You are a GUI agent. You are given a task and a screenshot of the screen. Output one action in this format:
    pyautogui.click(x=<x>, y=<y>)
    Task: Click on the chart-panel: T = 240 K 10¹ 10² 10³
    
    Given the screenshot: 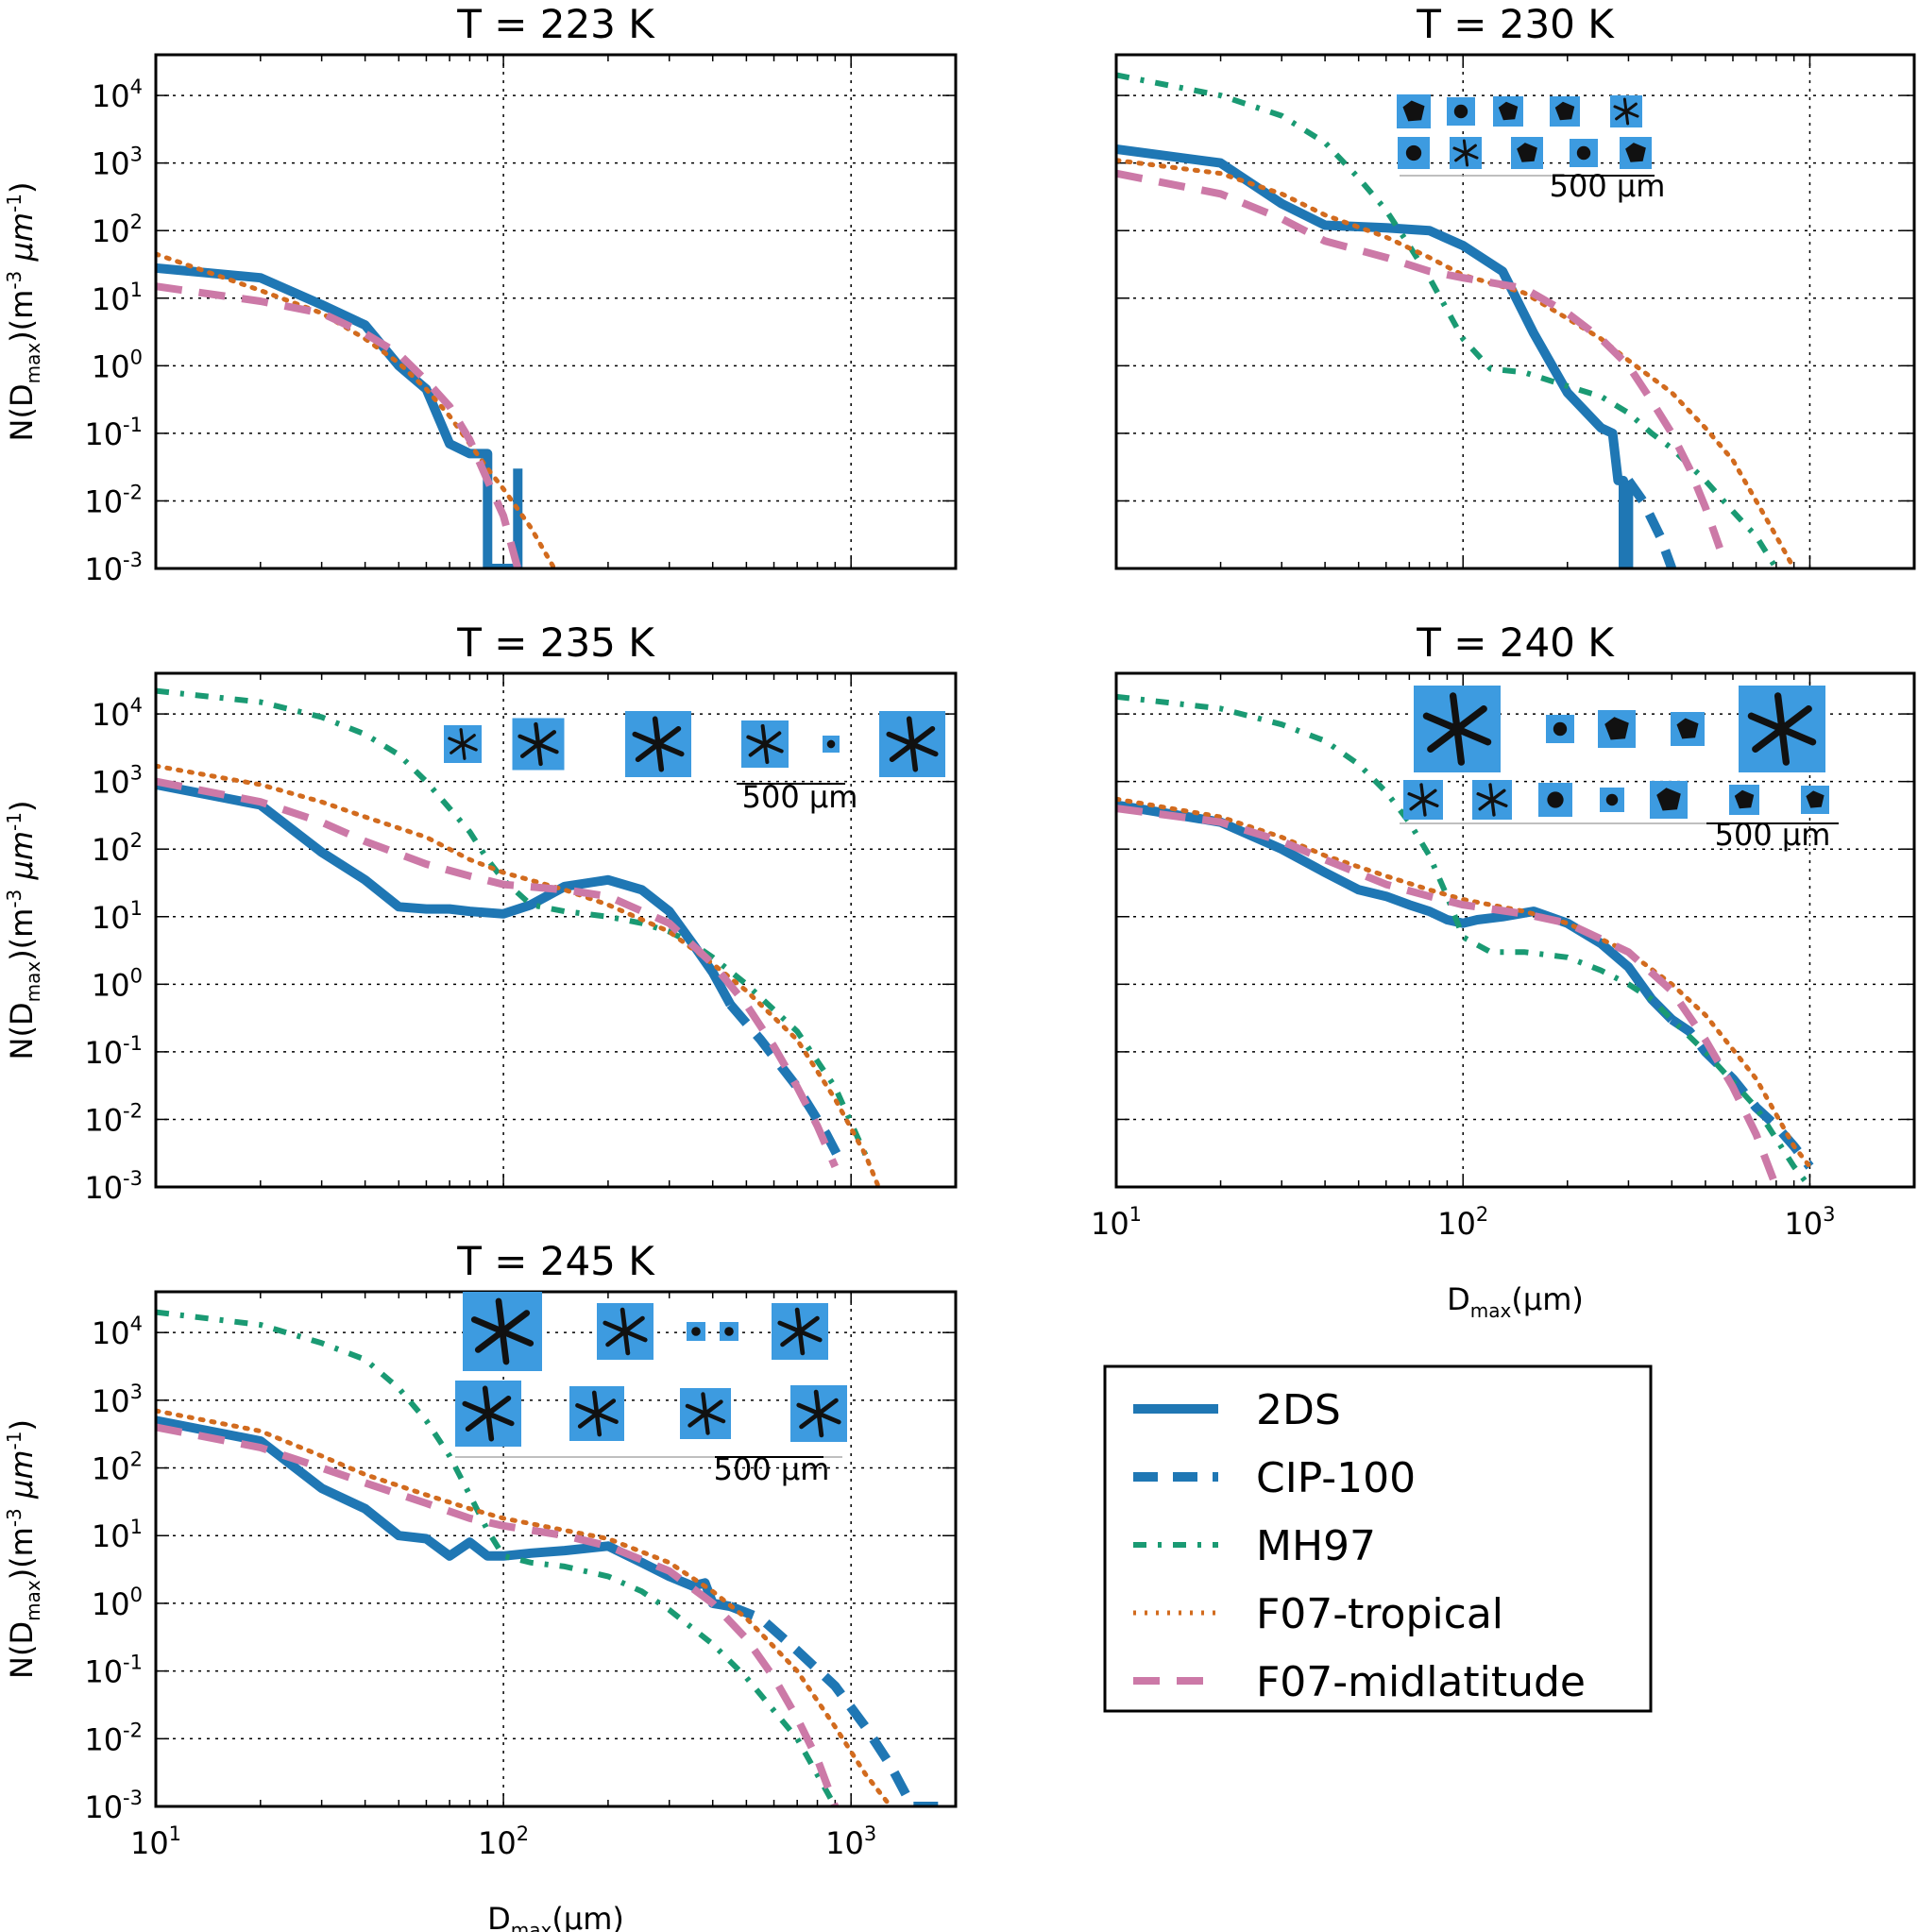 What is the action you would take?
    pyautogui.click(x=1503, y=930)
    